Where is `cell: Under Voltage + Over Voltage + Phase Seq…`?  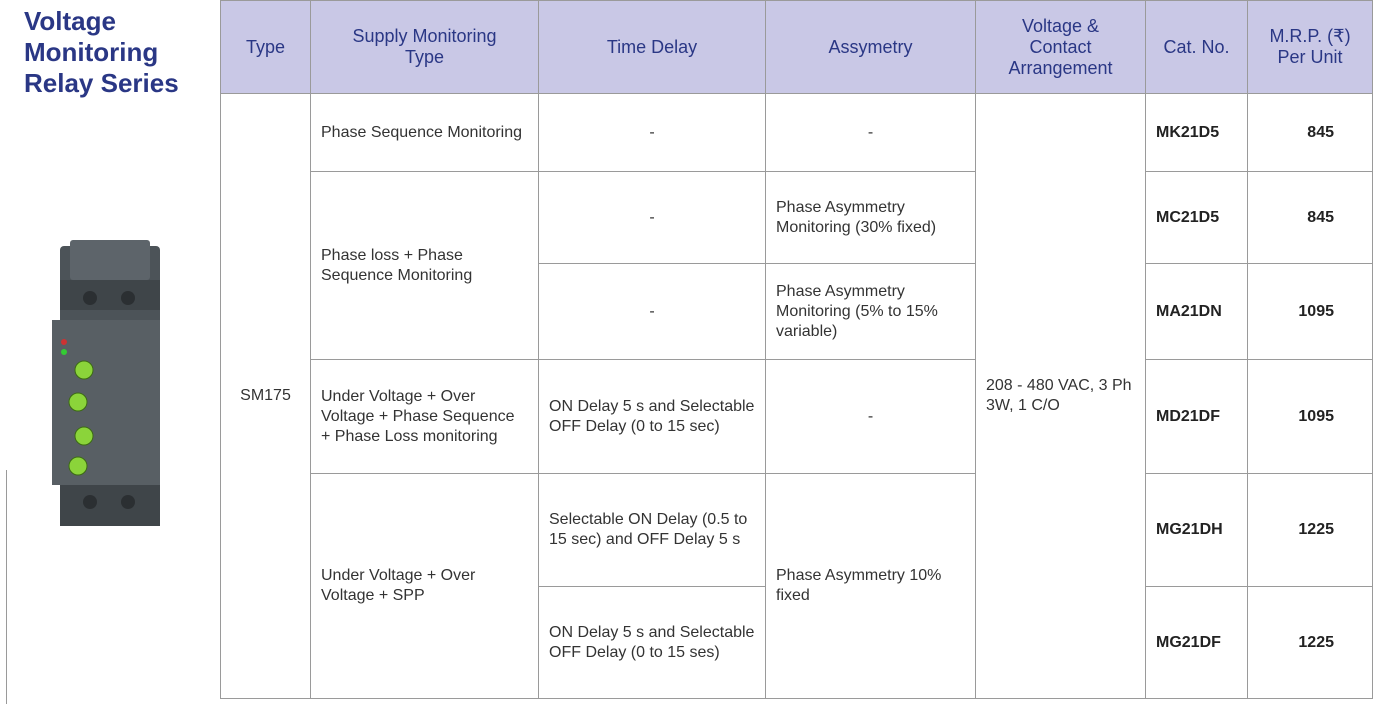
cell: Under Voltage + Over Voltage + Phase Seq… is located at coordinates (425, 417).